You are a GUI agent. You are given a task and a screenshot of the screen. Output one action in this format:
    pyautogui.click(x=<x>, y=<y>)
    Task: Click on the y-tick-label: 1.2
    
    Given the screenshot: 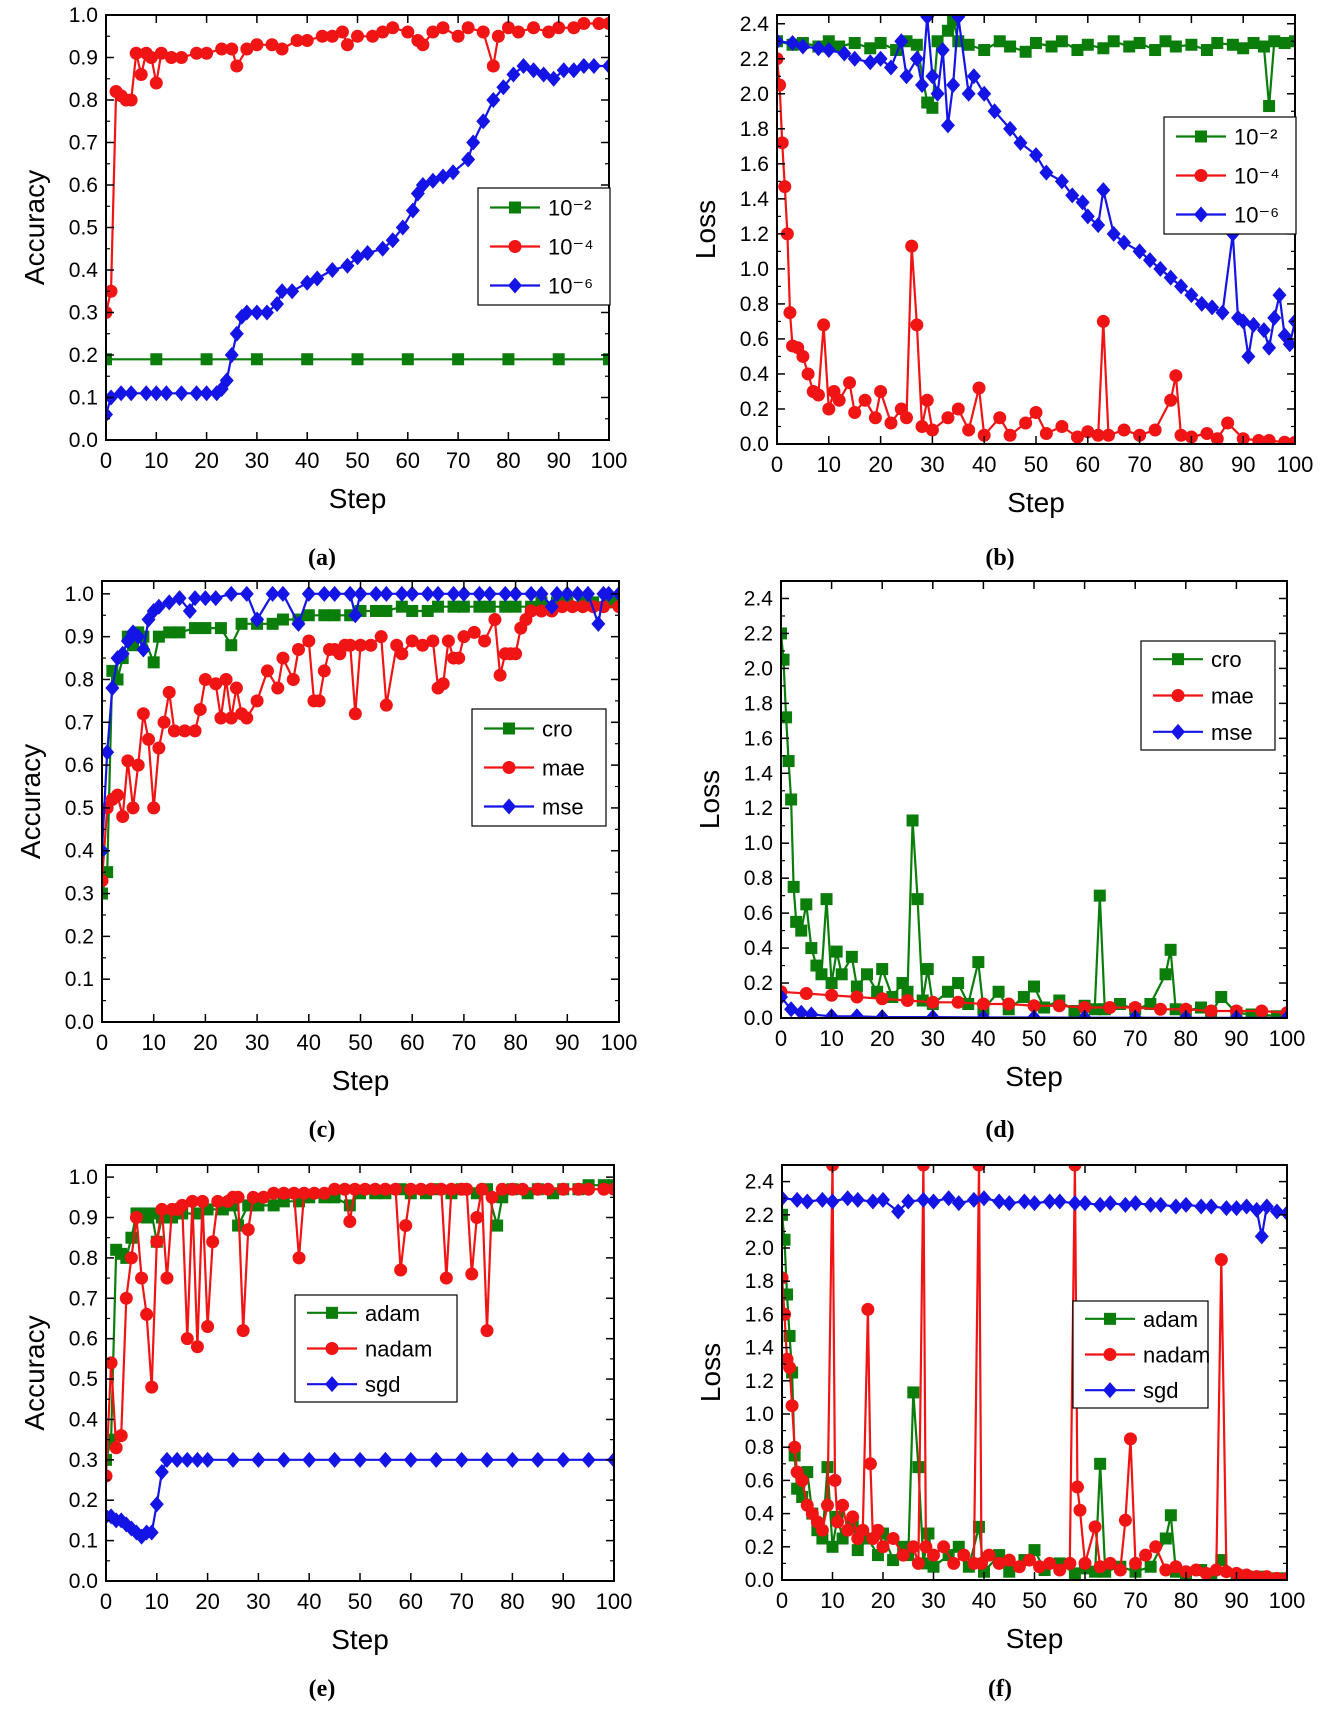 What is the action you would take?
    pyautogui.click(x=758, y=808)
    